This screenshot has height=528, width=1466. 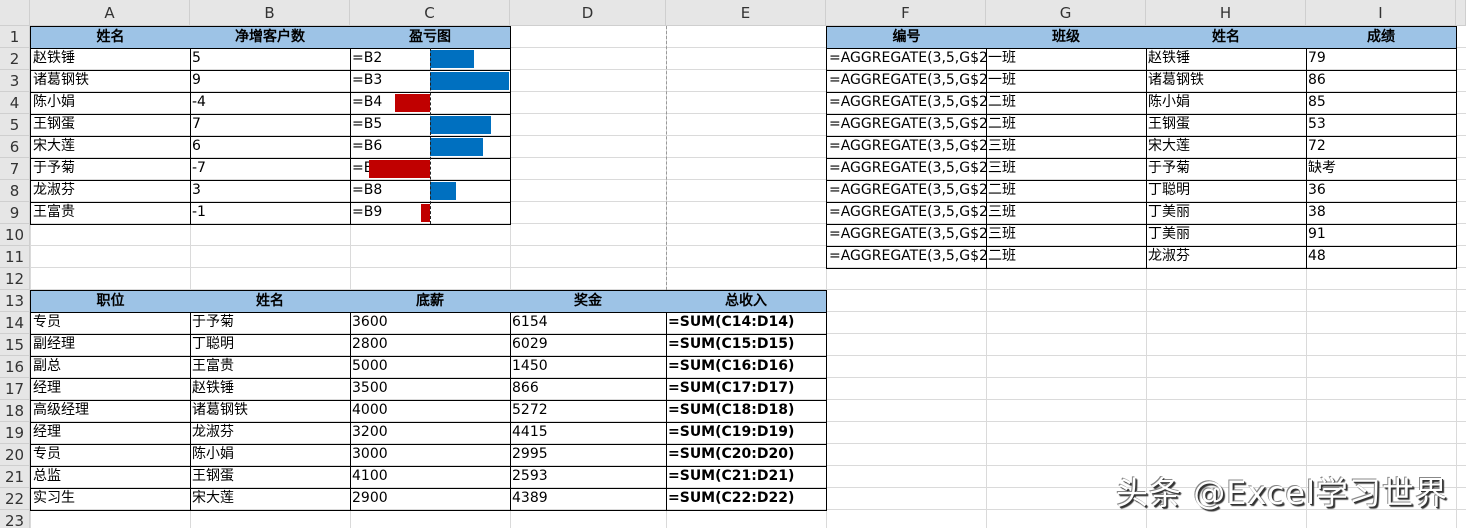 What do you see at coordinates (1066, 125) in the screenshot?
I see `cell-G5: 二班` at bounding box center [1066, 125].